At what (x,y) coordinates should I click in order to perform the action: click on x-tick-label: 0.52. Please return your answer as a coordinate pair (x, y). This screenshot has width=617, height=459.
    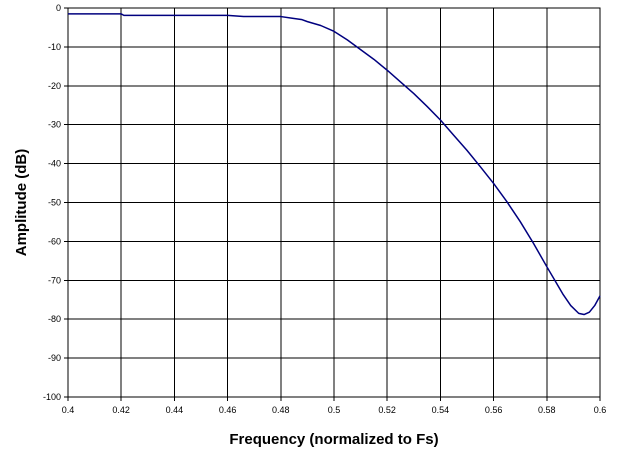
    Looking at the image, I should click on (387, 410).